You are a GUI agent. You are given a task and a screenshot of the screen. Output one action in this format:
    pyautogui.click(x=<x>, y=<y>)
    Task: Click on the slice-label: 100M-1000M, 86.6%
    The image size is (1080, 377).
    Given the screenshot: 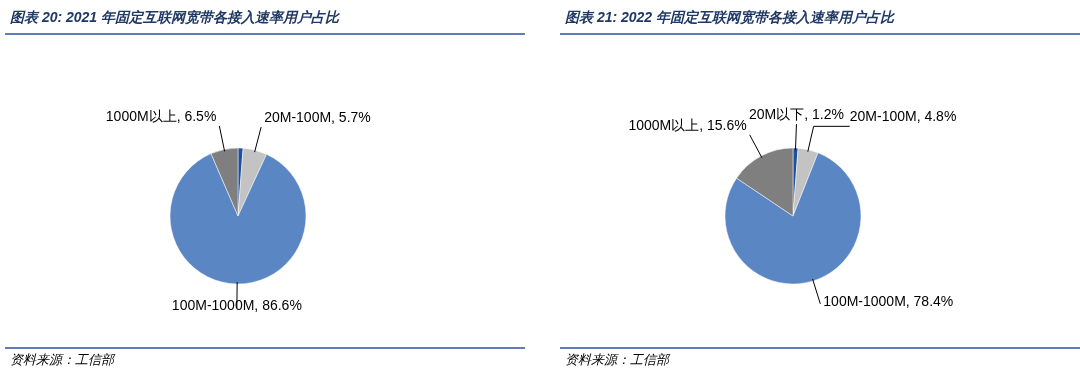 What is the action you would take?
    pyautogui.click(x=236, y=304)
    